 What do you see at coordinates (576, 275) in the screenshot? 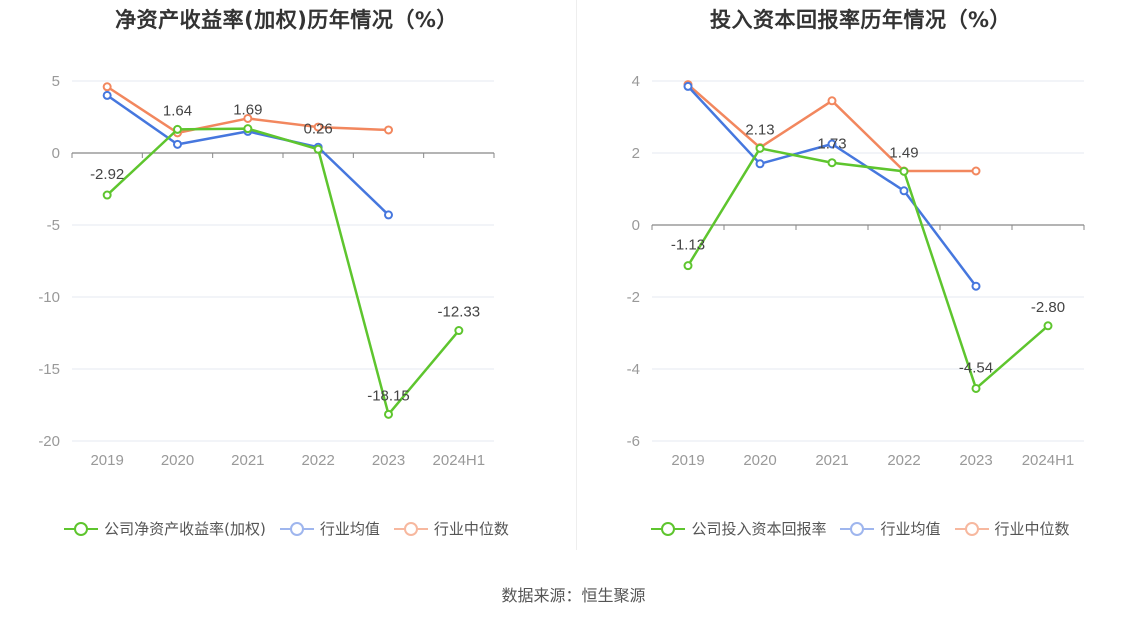
I see `panel-divider` at bounding box center [576, 275].